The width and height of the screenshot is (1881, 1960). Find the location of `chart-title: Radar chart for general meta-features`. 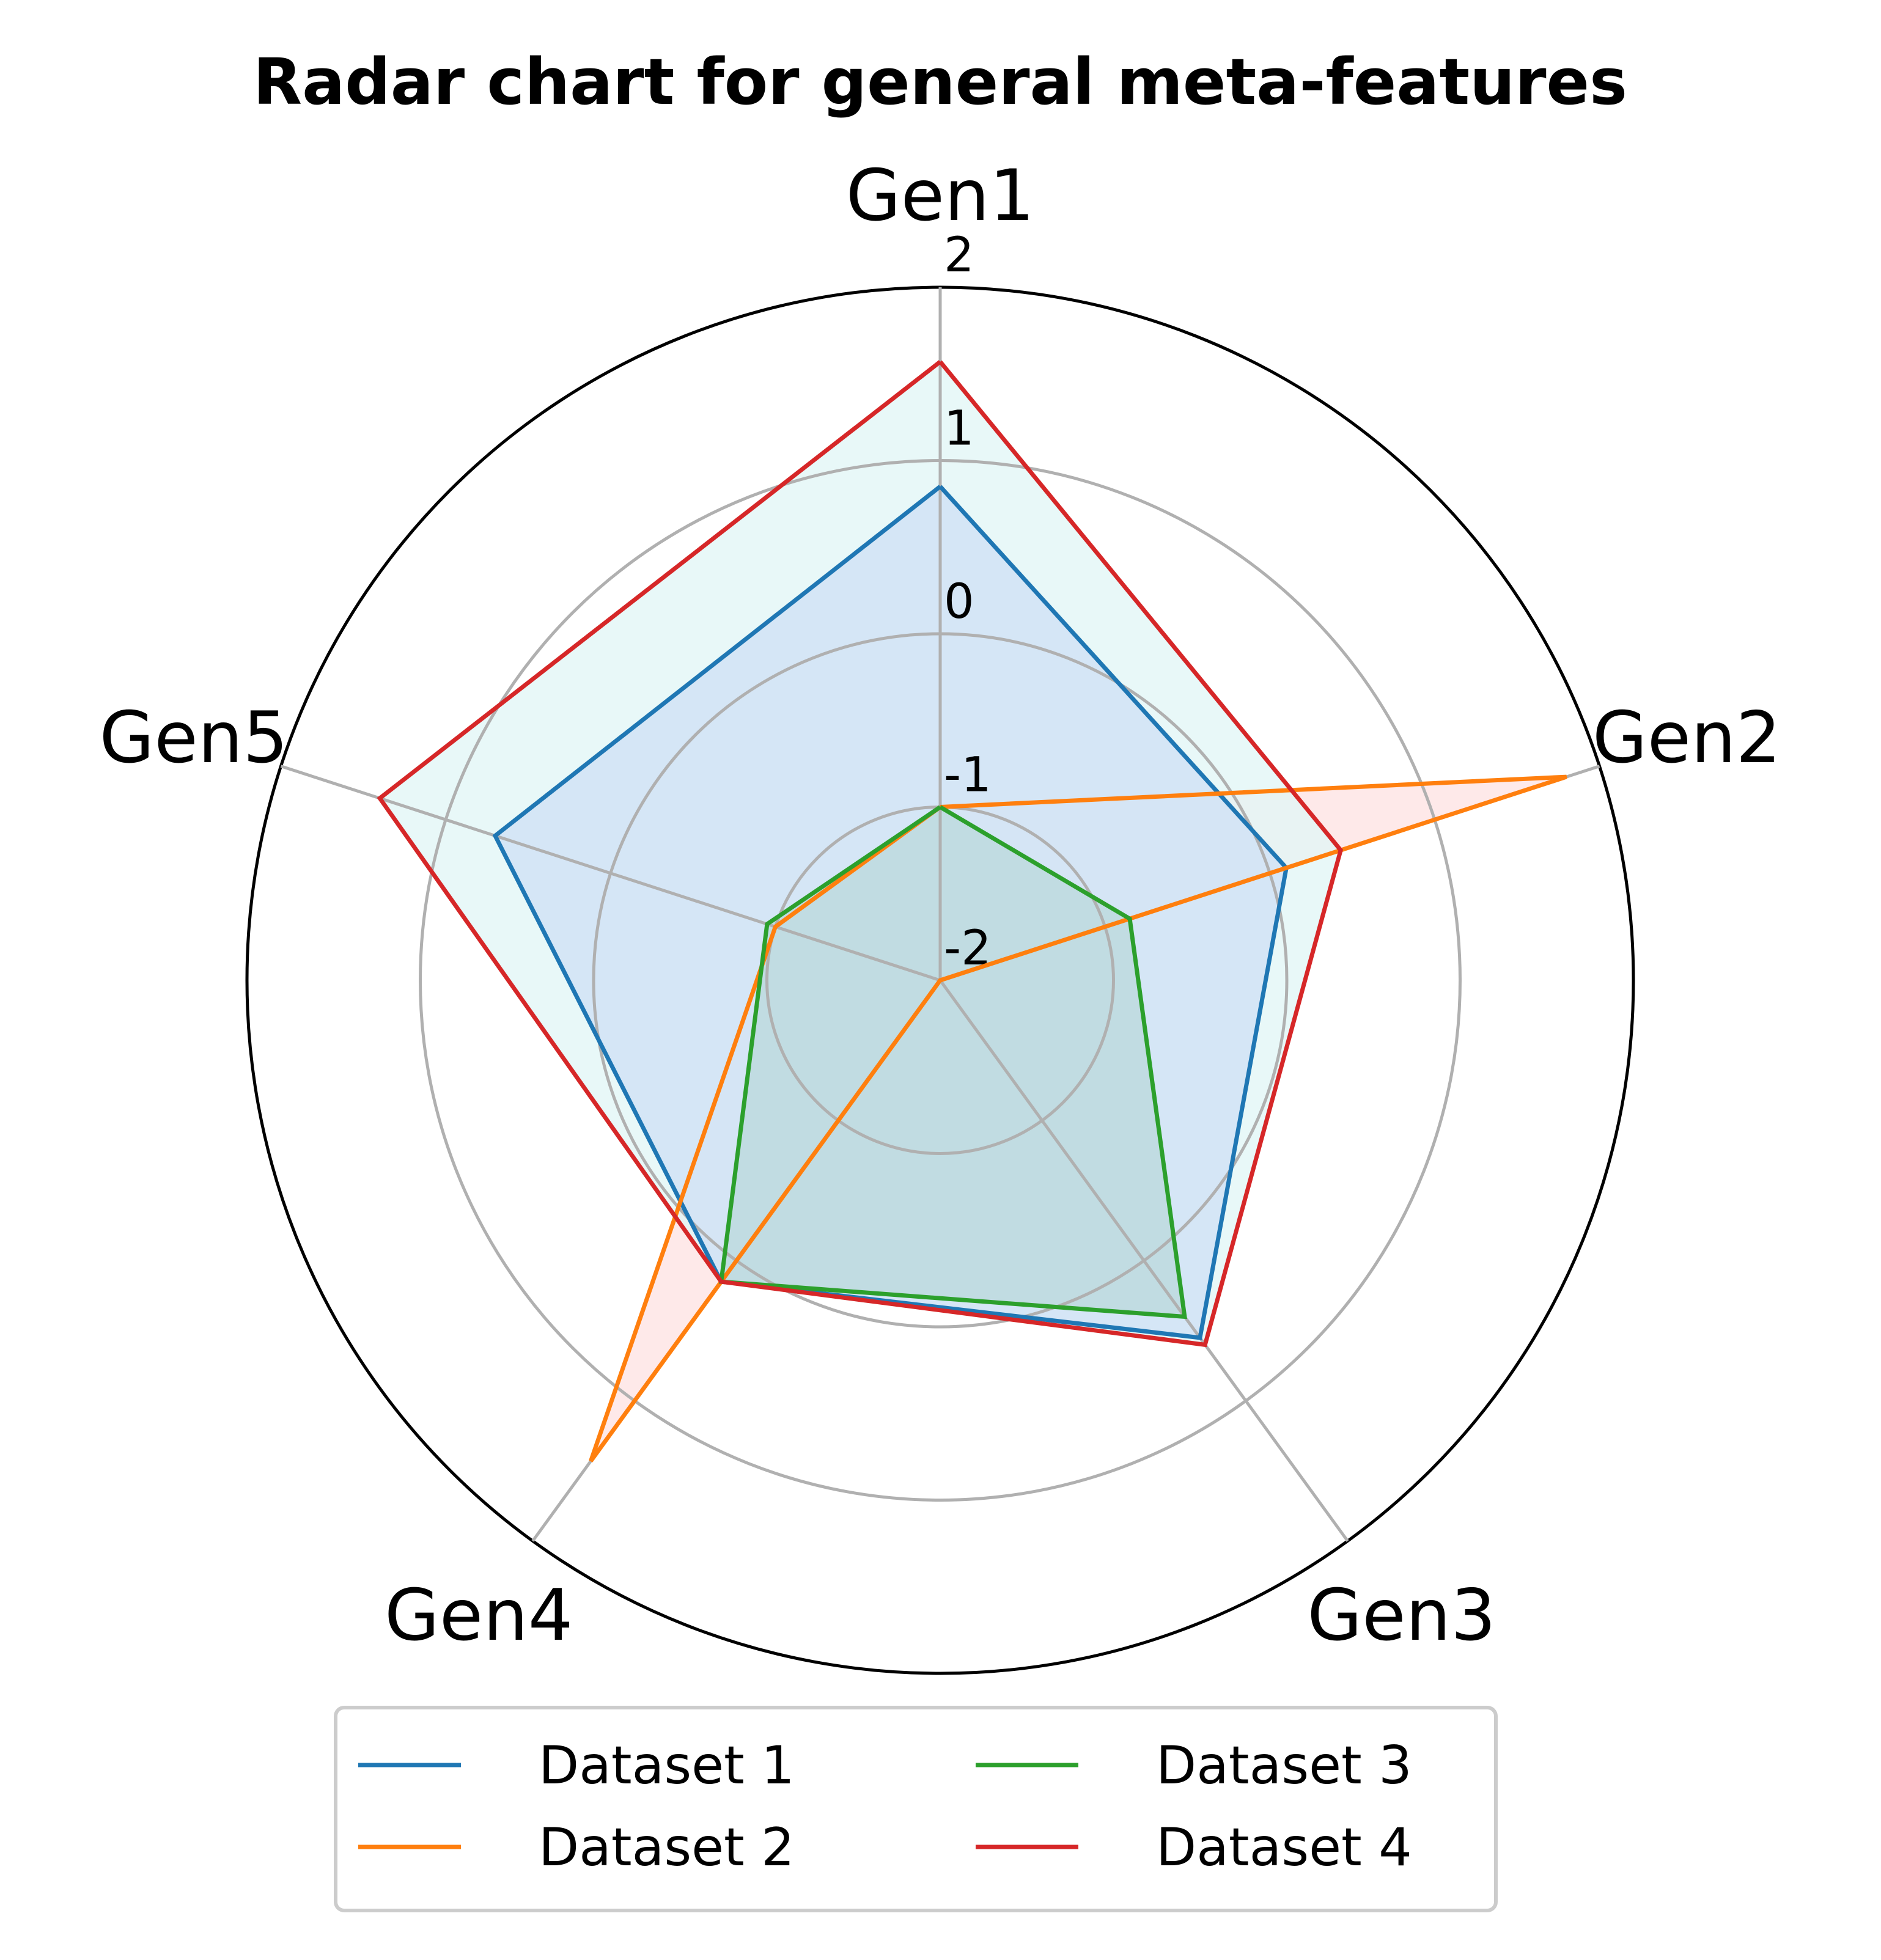

chart-title: Radar chart for general meta-features is located at coordinates (940, 82).